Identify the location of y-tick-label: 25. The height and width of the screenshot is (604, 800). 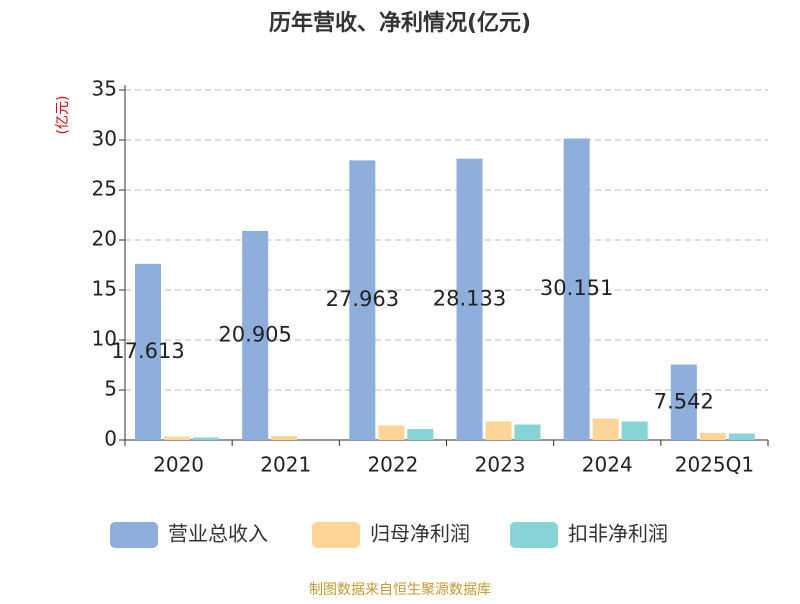
(104, 189).